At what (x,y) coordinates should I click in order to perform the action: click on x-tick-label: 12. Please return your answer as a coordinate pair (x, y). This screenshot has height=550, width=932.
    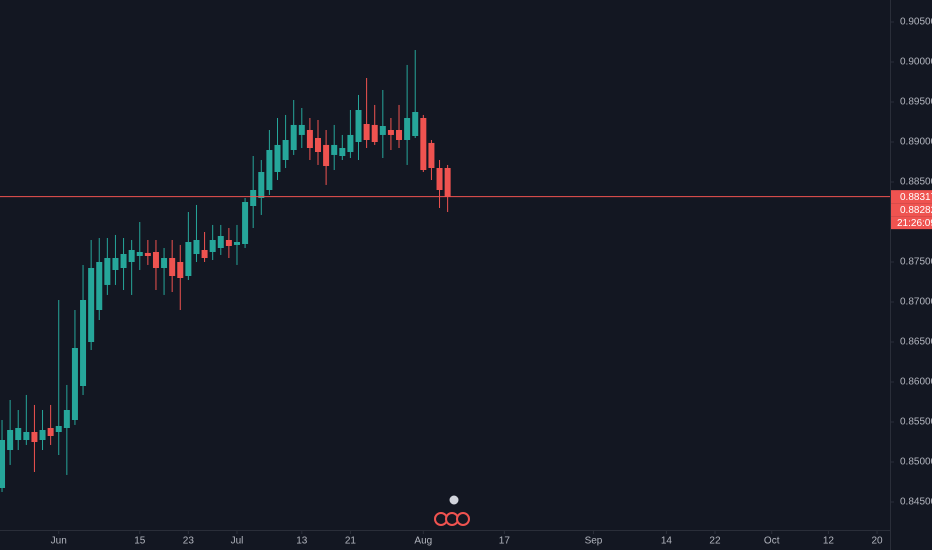
    Looking at the image, I should click on (829, 541).